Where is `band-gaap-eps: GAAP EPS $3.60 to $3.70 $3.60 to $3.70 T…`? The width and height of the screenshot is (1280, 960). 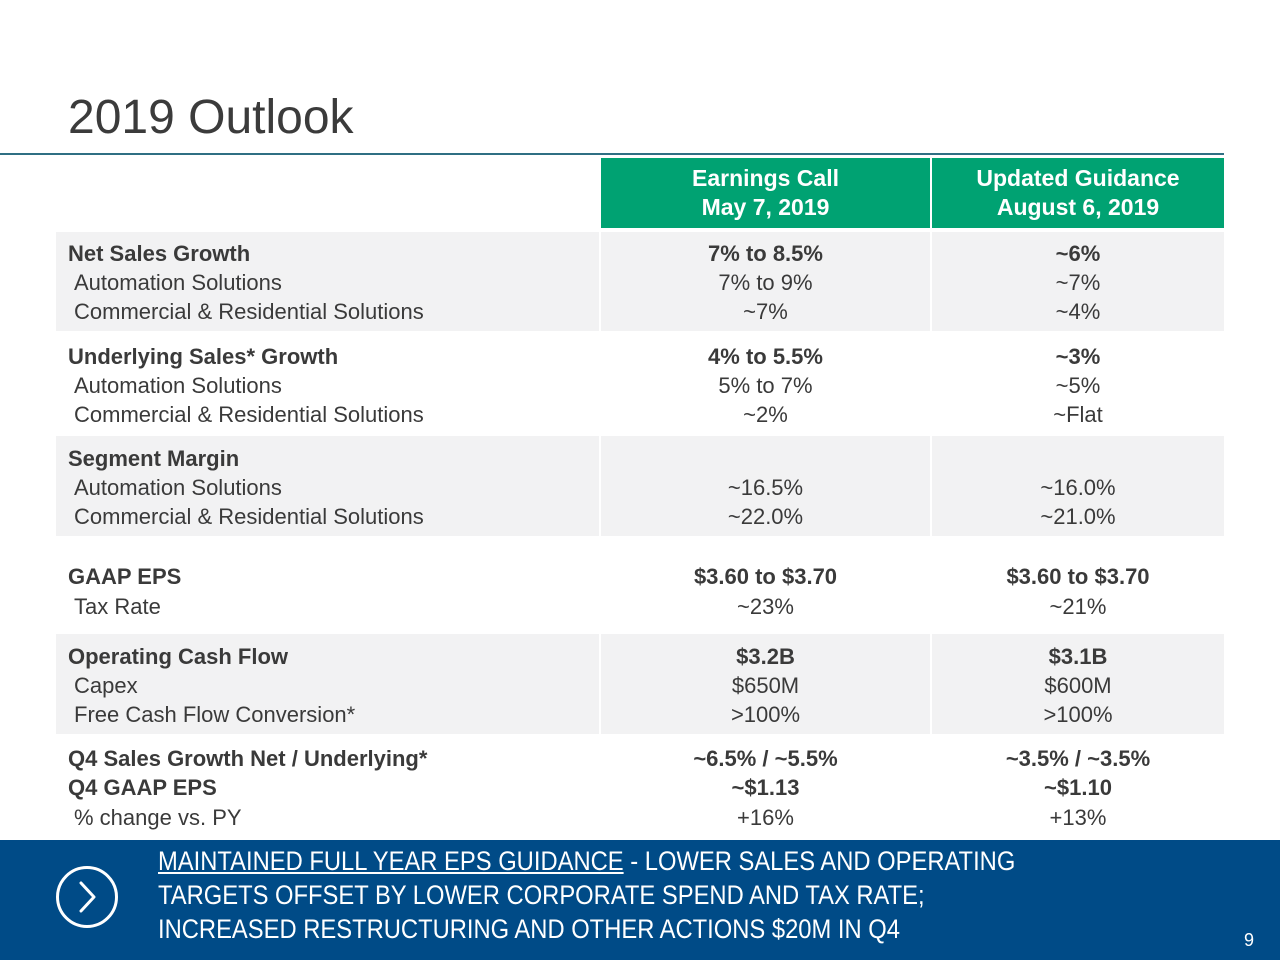 band-gaap-eps: GAAP EPS $3.60 to $3.70 $3.60 to $3.70 T… is located at coordinates (640, 585).